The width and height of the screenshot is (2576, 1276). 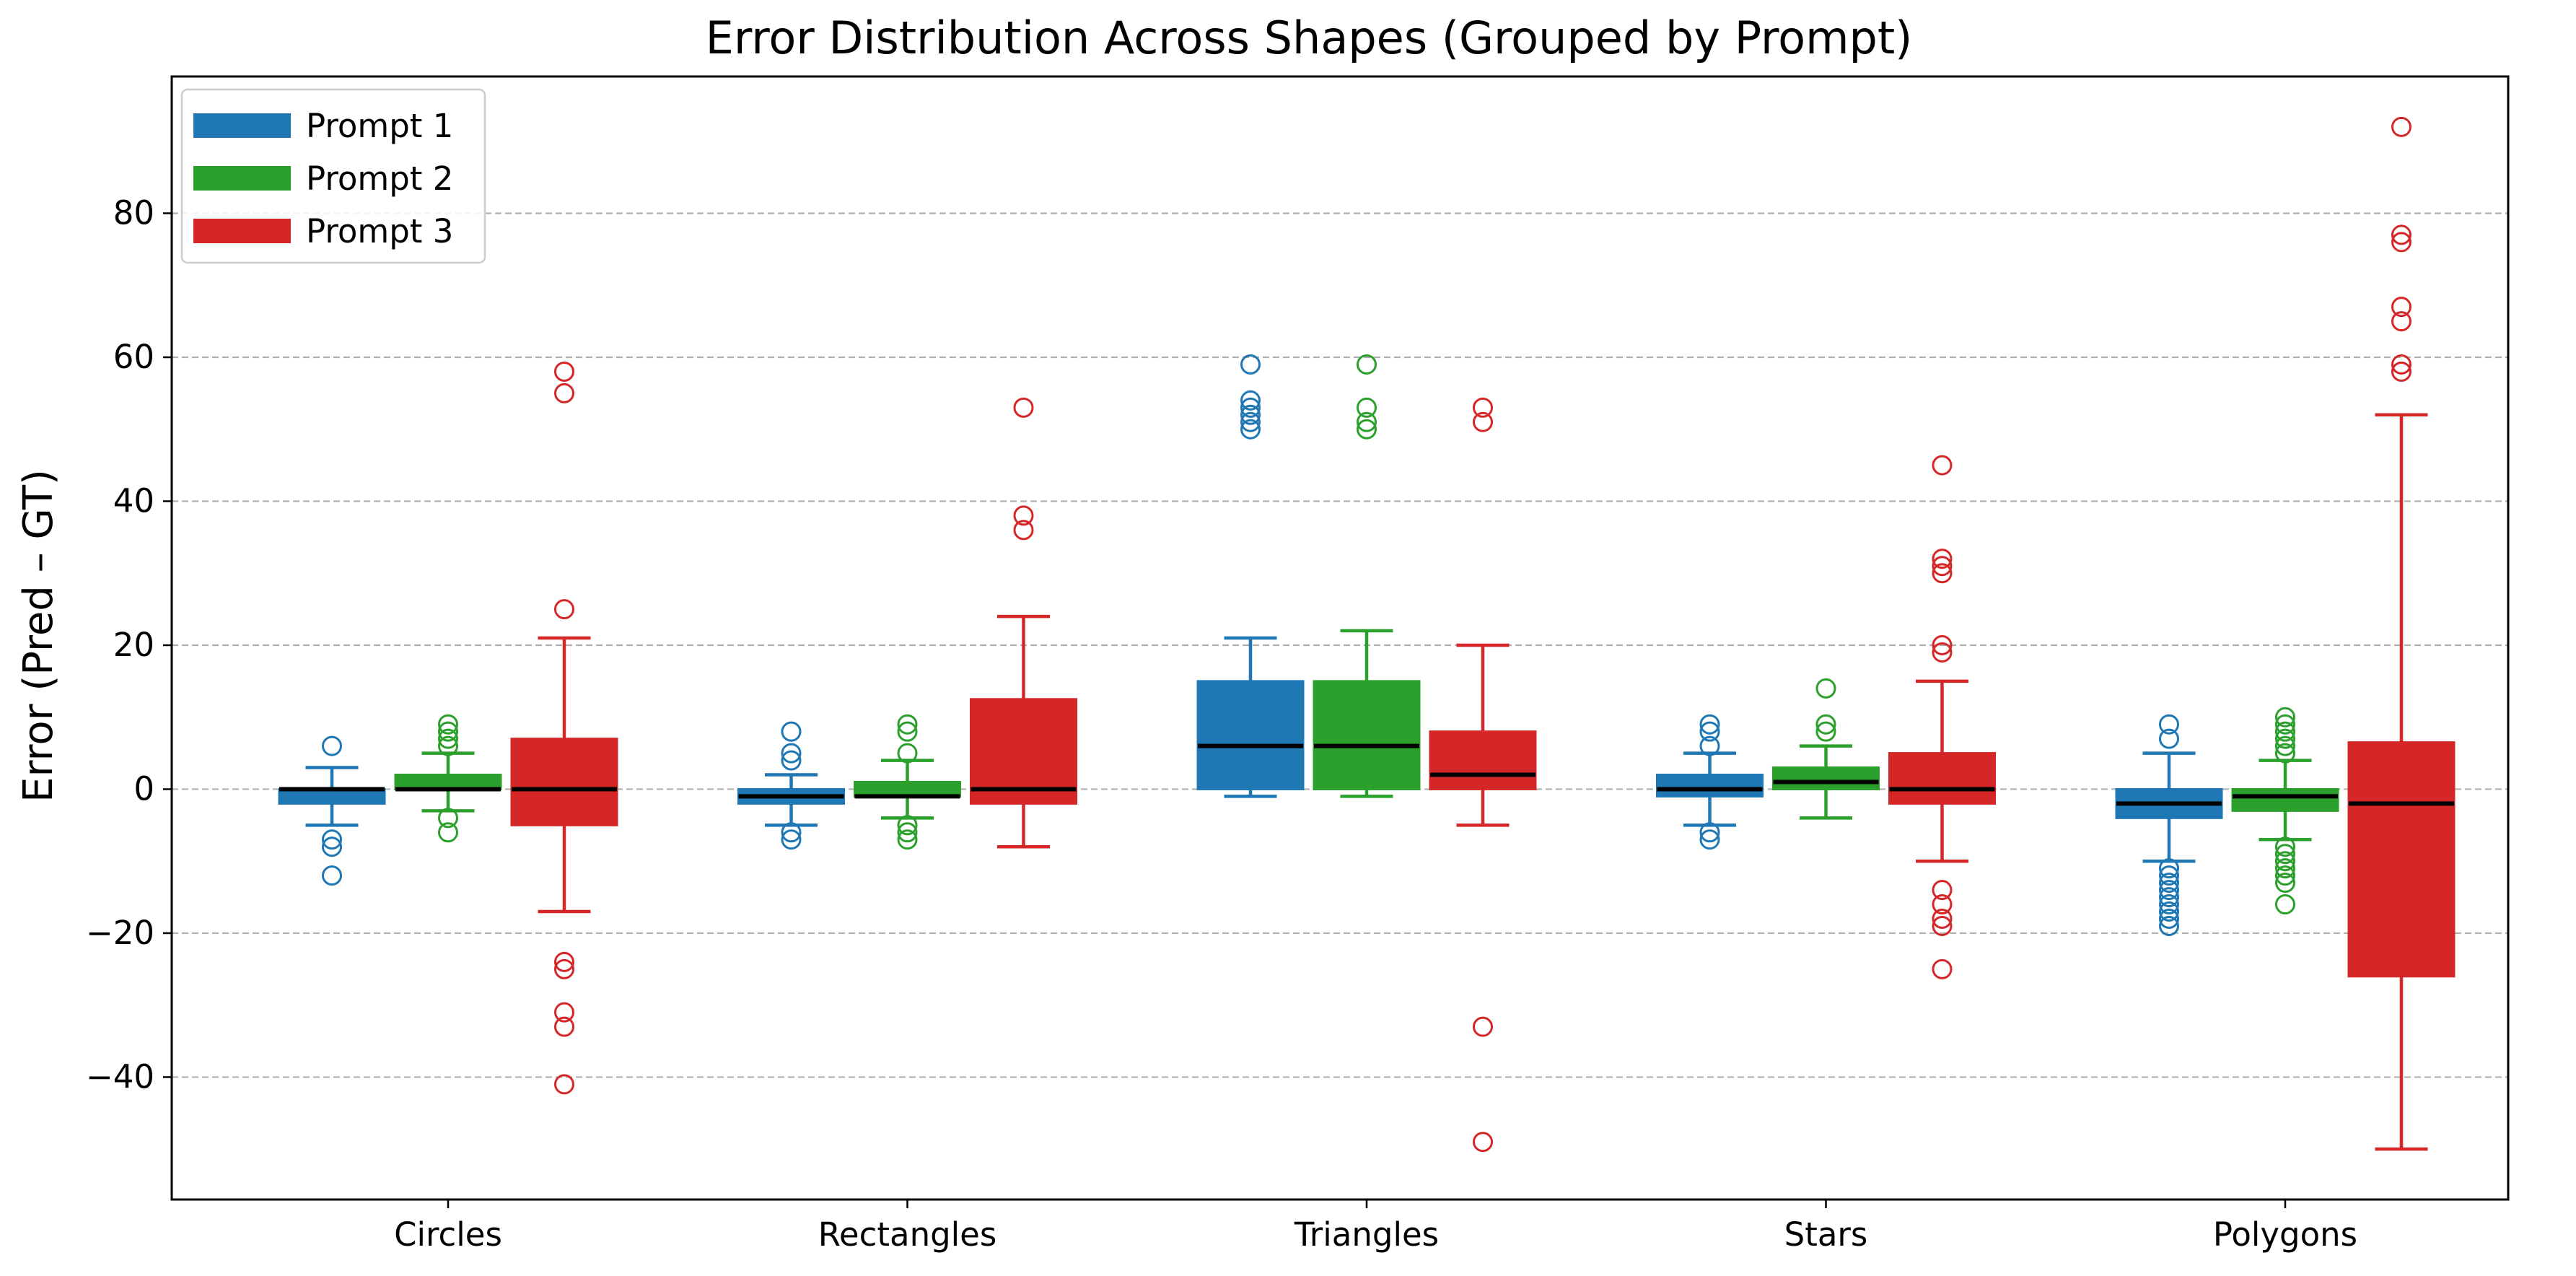 What do you see at coordinates (1826, 1234) in the screenshot?
I see `x-tick-label: Stars` at bounding box center [1826, 1234].